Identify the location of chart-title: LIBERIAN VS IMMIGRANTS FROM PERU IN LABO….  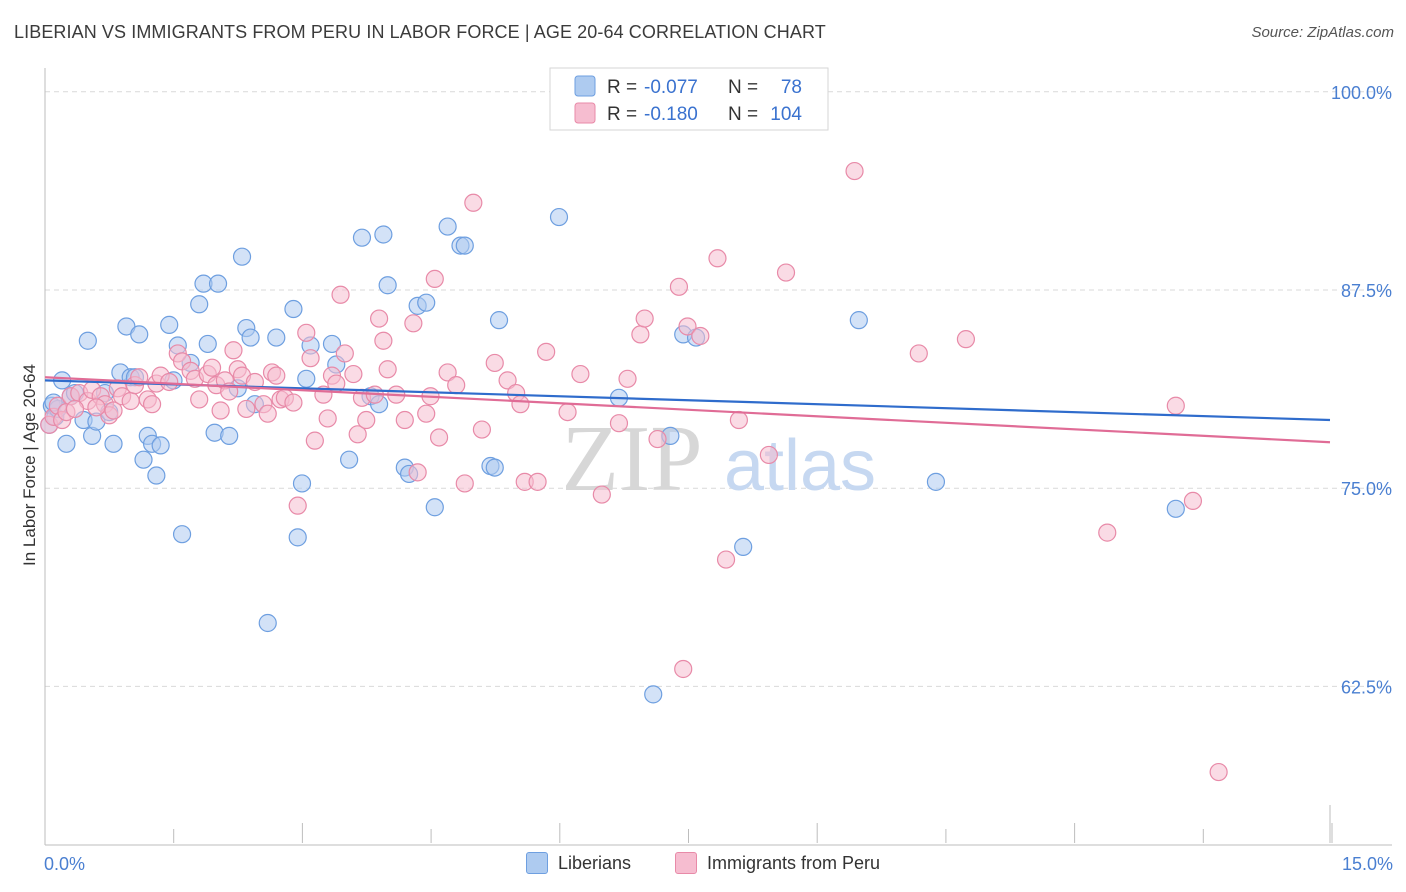
(420, 32).